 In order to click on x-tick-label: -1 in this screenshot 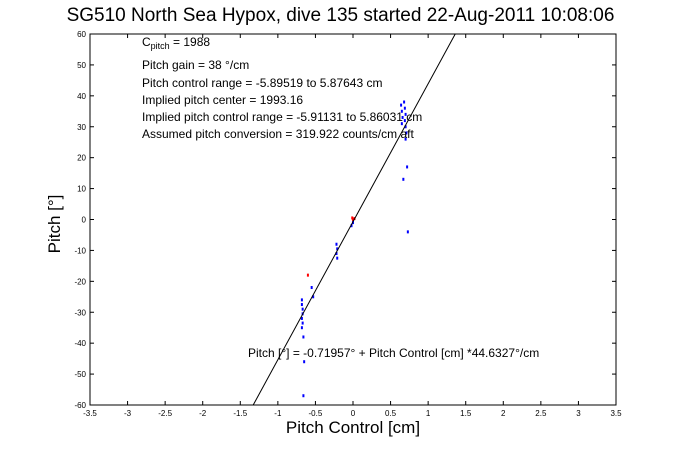, I will do `click(278, 413)`.